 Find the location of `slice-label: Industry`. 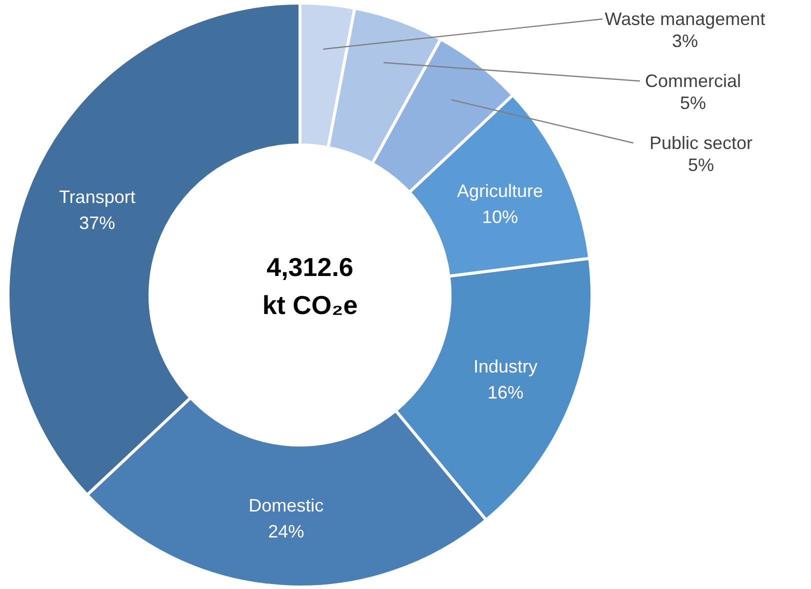

slice-label: Industry is located at coordinates (505, 366).